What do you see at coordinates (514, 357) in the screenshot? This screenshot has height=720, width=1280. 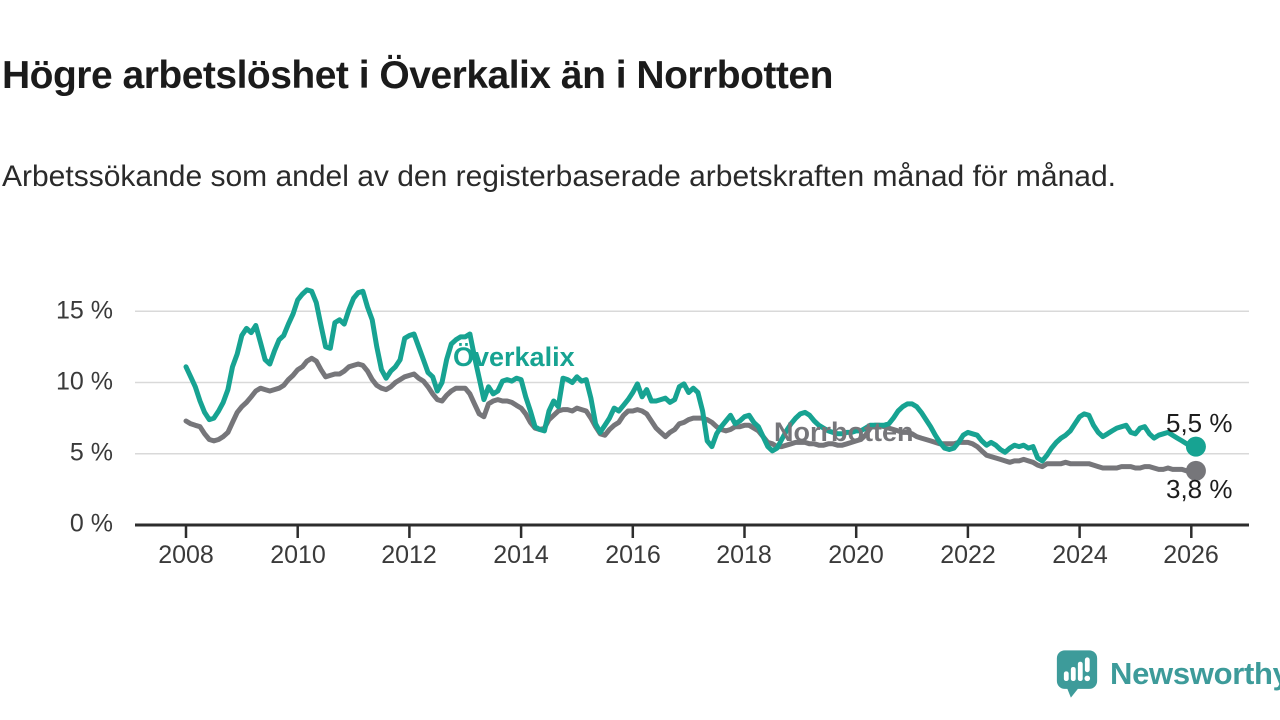 I see `series-label-overkalix: Överkalix` at bounding box center [514, 357].